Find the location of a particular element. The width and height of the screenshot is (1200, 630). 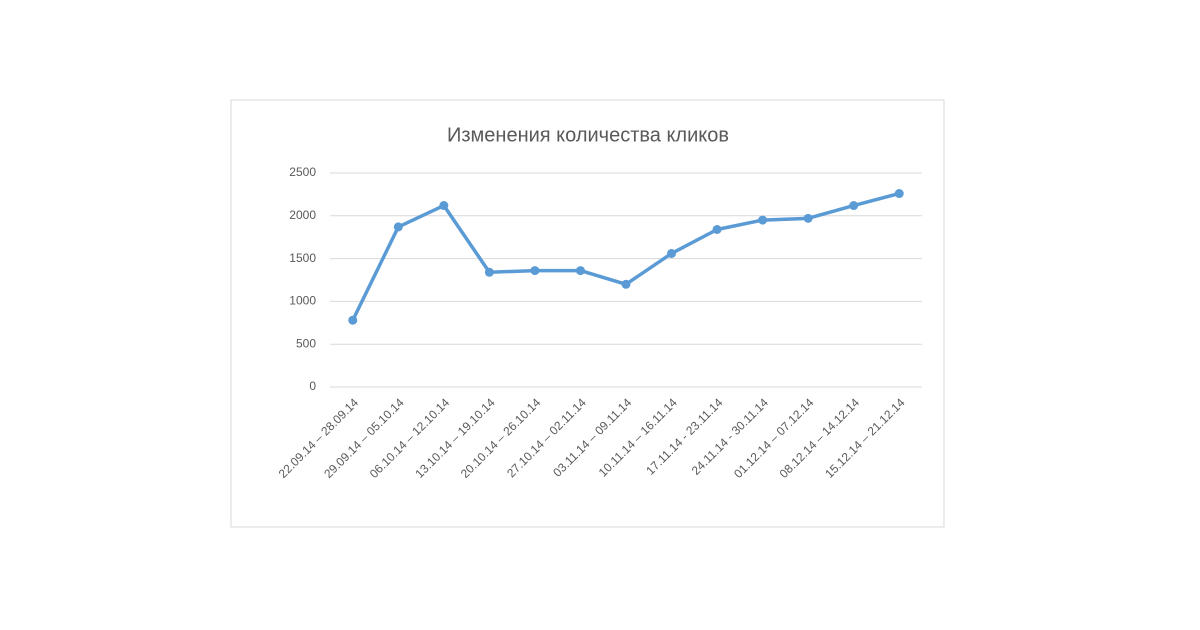

y-tick-label: 1500 is located at coordinates (302, 258).